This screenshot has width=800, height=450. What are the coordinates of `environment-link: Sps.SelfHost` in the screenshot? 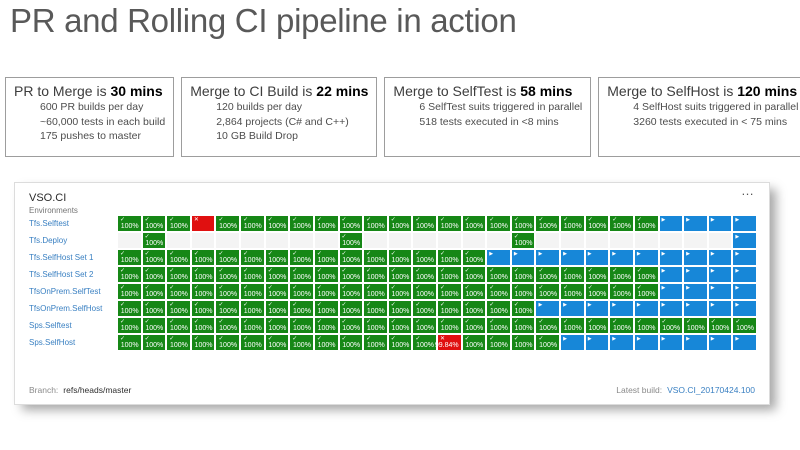 It's located at (52, 342).